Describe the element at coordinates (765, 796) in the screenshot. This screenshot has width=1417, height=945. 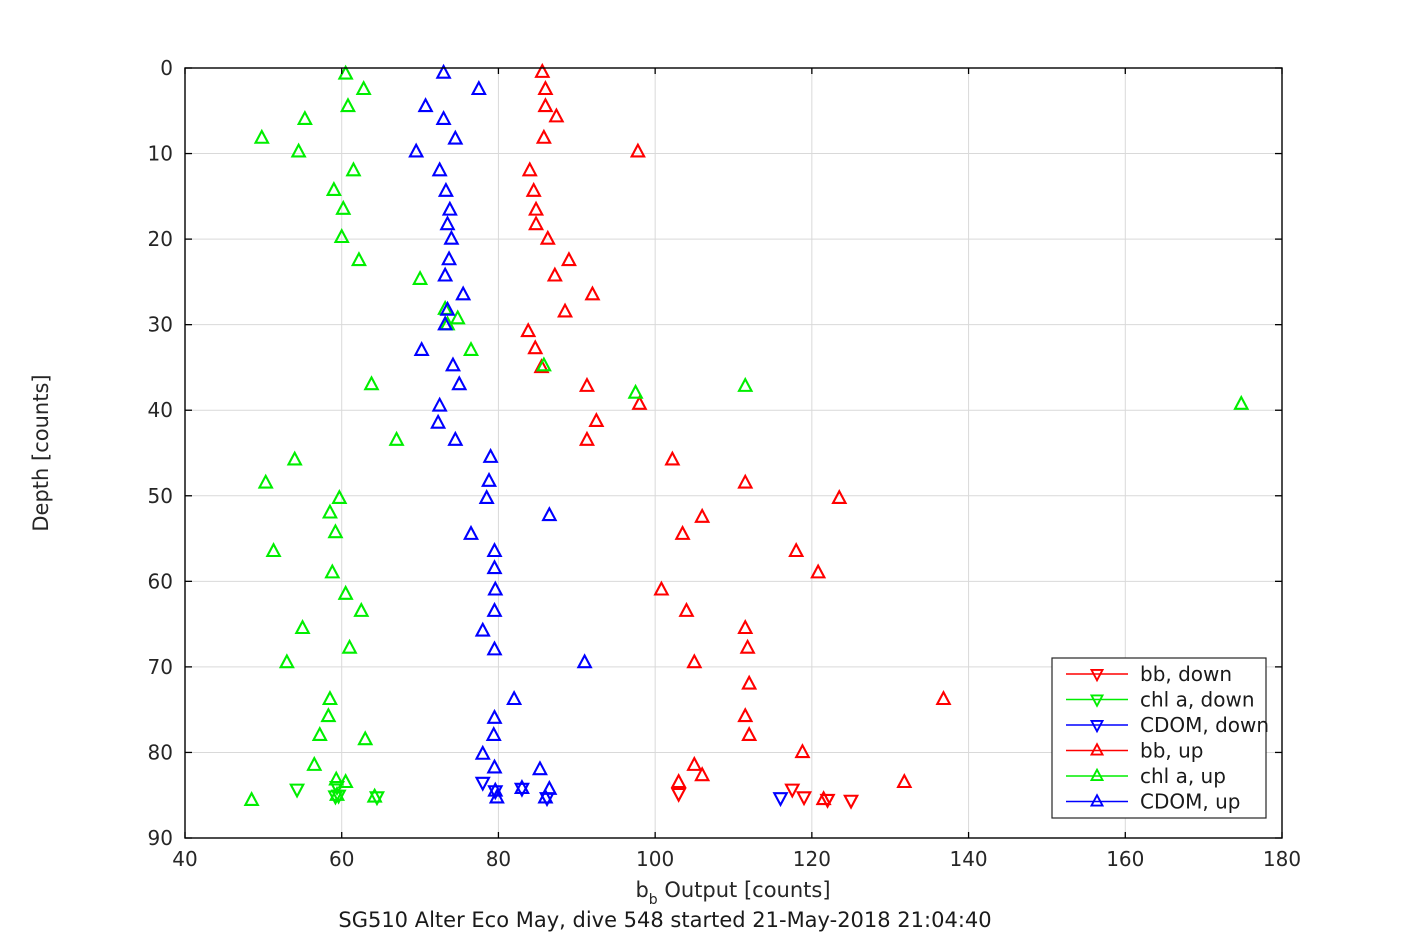
I see `series-bb-down` at that location.